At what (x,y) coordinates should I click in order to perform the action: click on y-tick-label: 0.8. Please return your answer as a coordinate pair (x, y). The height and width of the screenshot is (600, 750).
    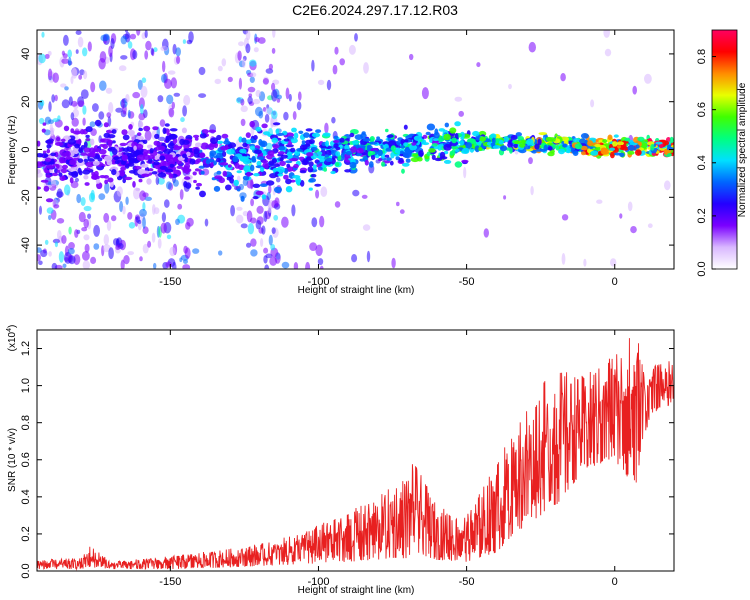
    Looking at the image, I should click on (26, 422).